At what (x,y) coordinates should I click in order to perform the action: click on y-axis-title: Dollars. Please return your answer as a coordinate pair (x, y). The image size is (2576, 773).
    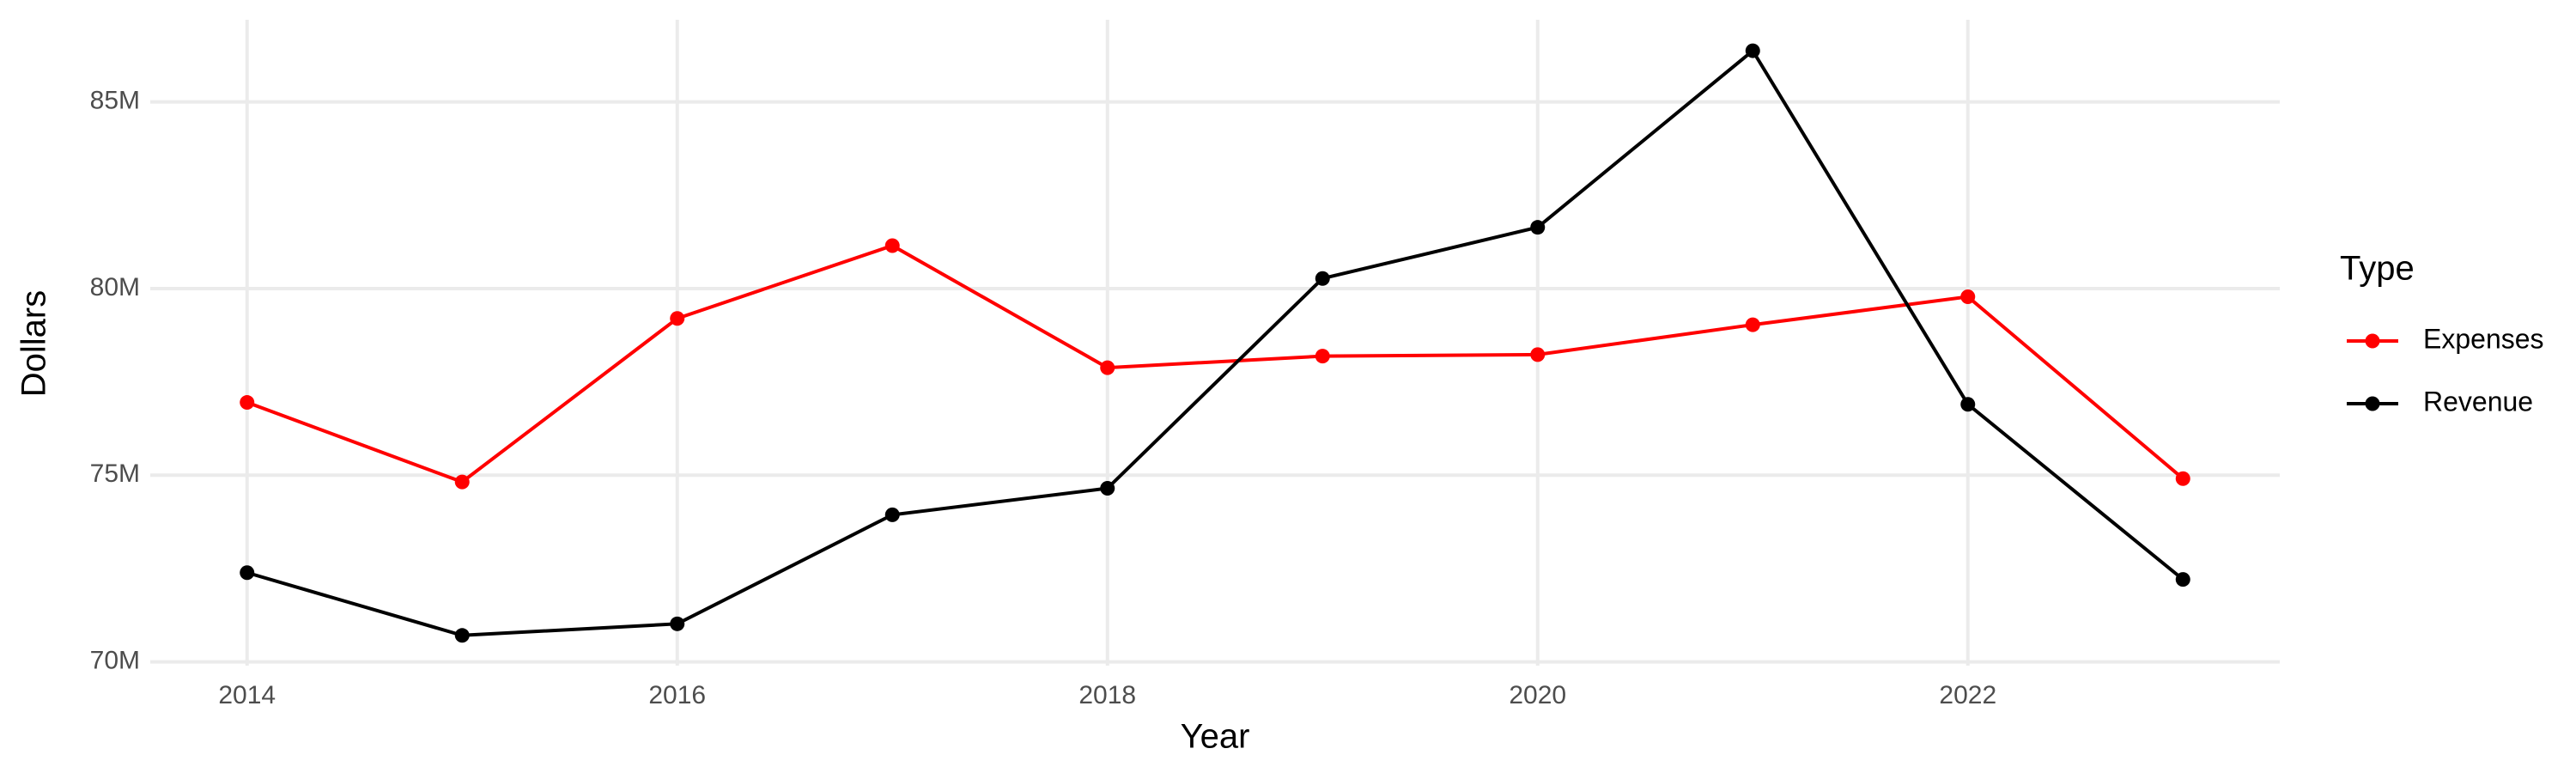
    Looking at the image, I should click on (34, 343).